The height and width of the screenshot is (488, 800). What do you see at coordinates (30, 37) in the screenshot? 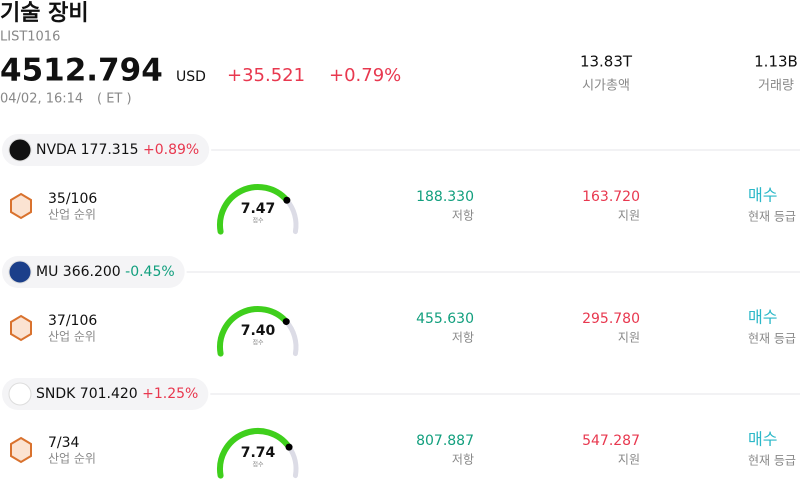
I see `code: LIST1016` at bounding box center [30, 37].